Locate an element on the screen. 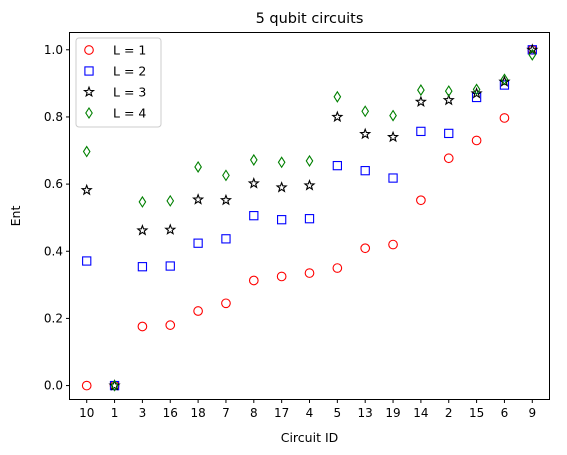 The image size is (567, 455). legend-box is located at coordinates (118, 82).